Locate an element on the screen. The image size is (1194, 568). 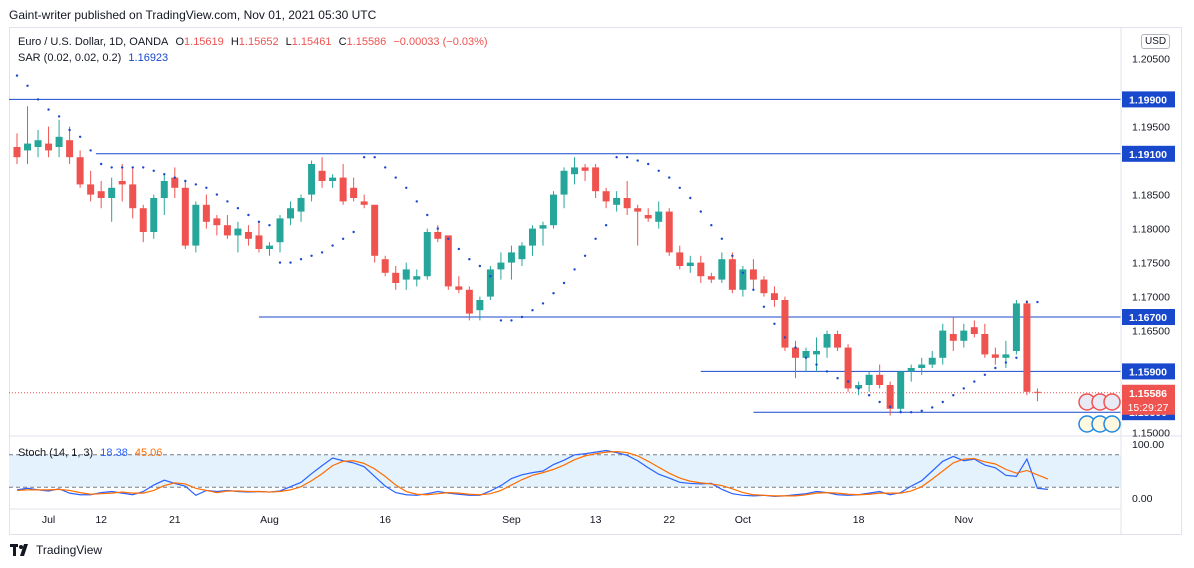
price-tick-label: 1.15000 is located at coordinates (1151, 434).